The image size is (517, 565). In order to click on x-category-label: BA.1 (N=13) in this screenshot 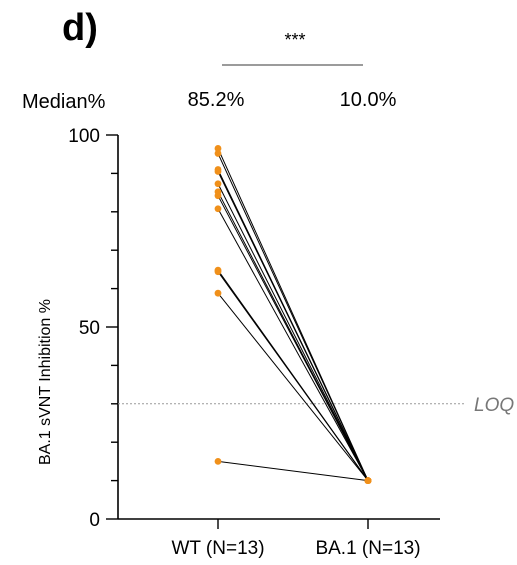, I will do `click(367, 548)`.